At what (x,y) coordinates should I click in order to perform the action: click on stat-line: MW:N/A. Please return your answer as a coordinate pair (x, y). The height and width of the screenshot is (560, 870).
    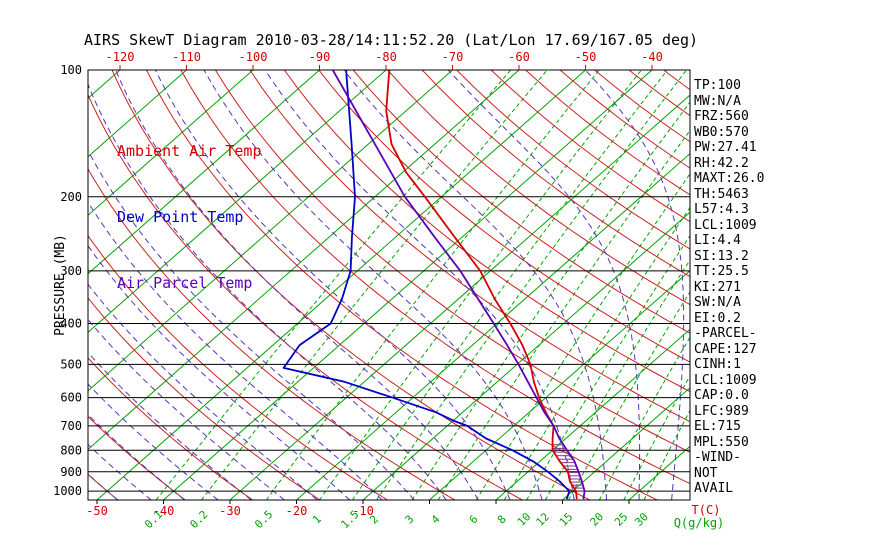
    Looking at the image, I should click on (717, 101).